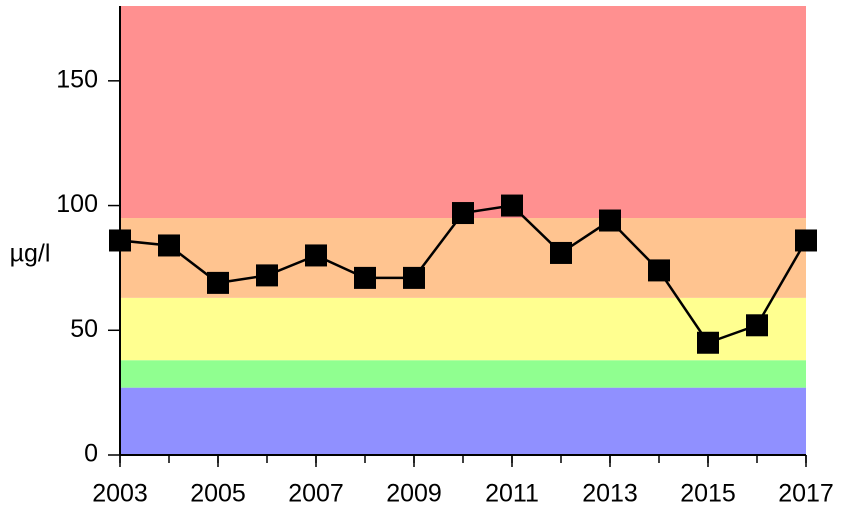  Describe the element at coordinates (77, 79) in the screenshot. I see `y-tick-label: 150` at that location.